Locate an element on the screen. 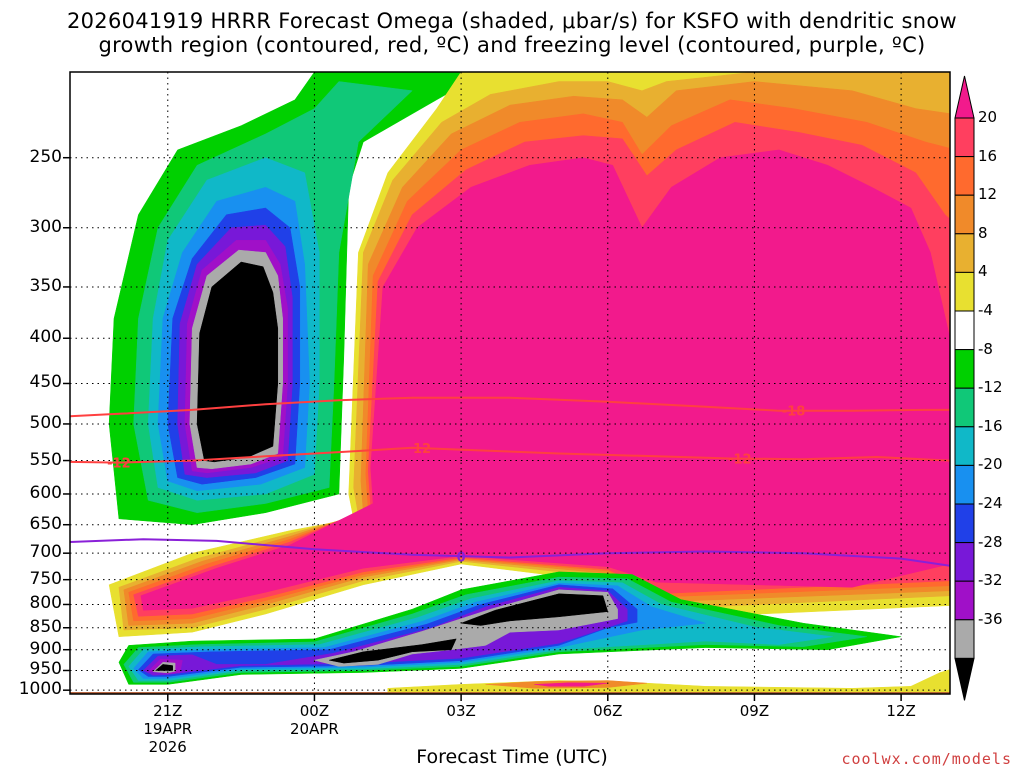 The width and height of the screenshot is (1024, 768). y-tick-label: 700 is located at coordinates (45, 552).